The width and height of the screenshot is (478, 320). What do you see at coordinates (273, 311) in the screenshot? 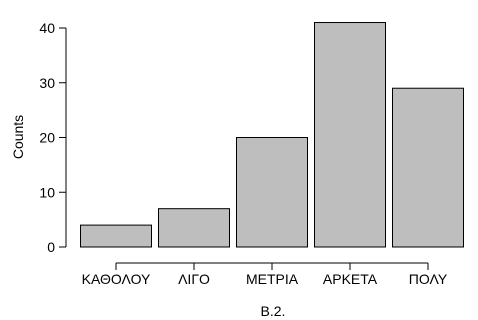
I see `x-axis-title: B.2.` at bounding box center [273, 311].